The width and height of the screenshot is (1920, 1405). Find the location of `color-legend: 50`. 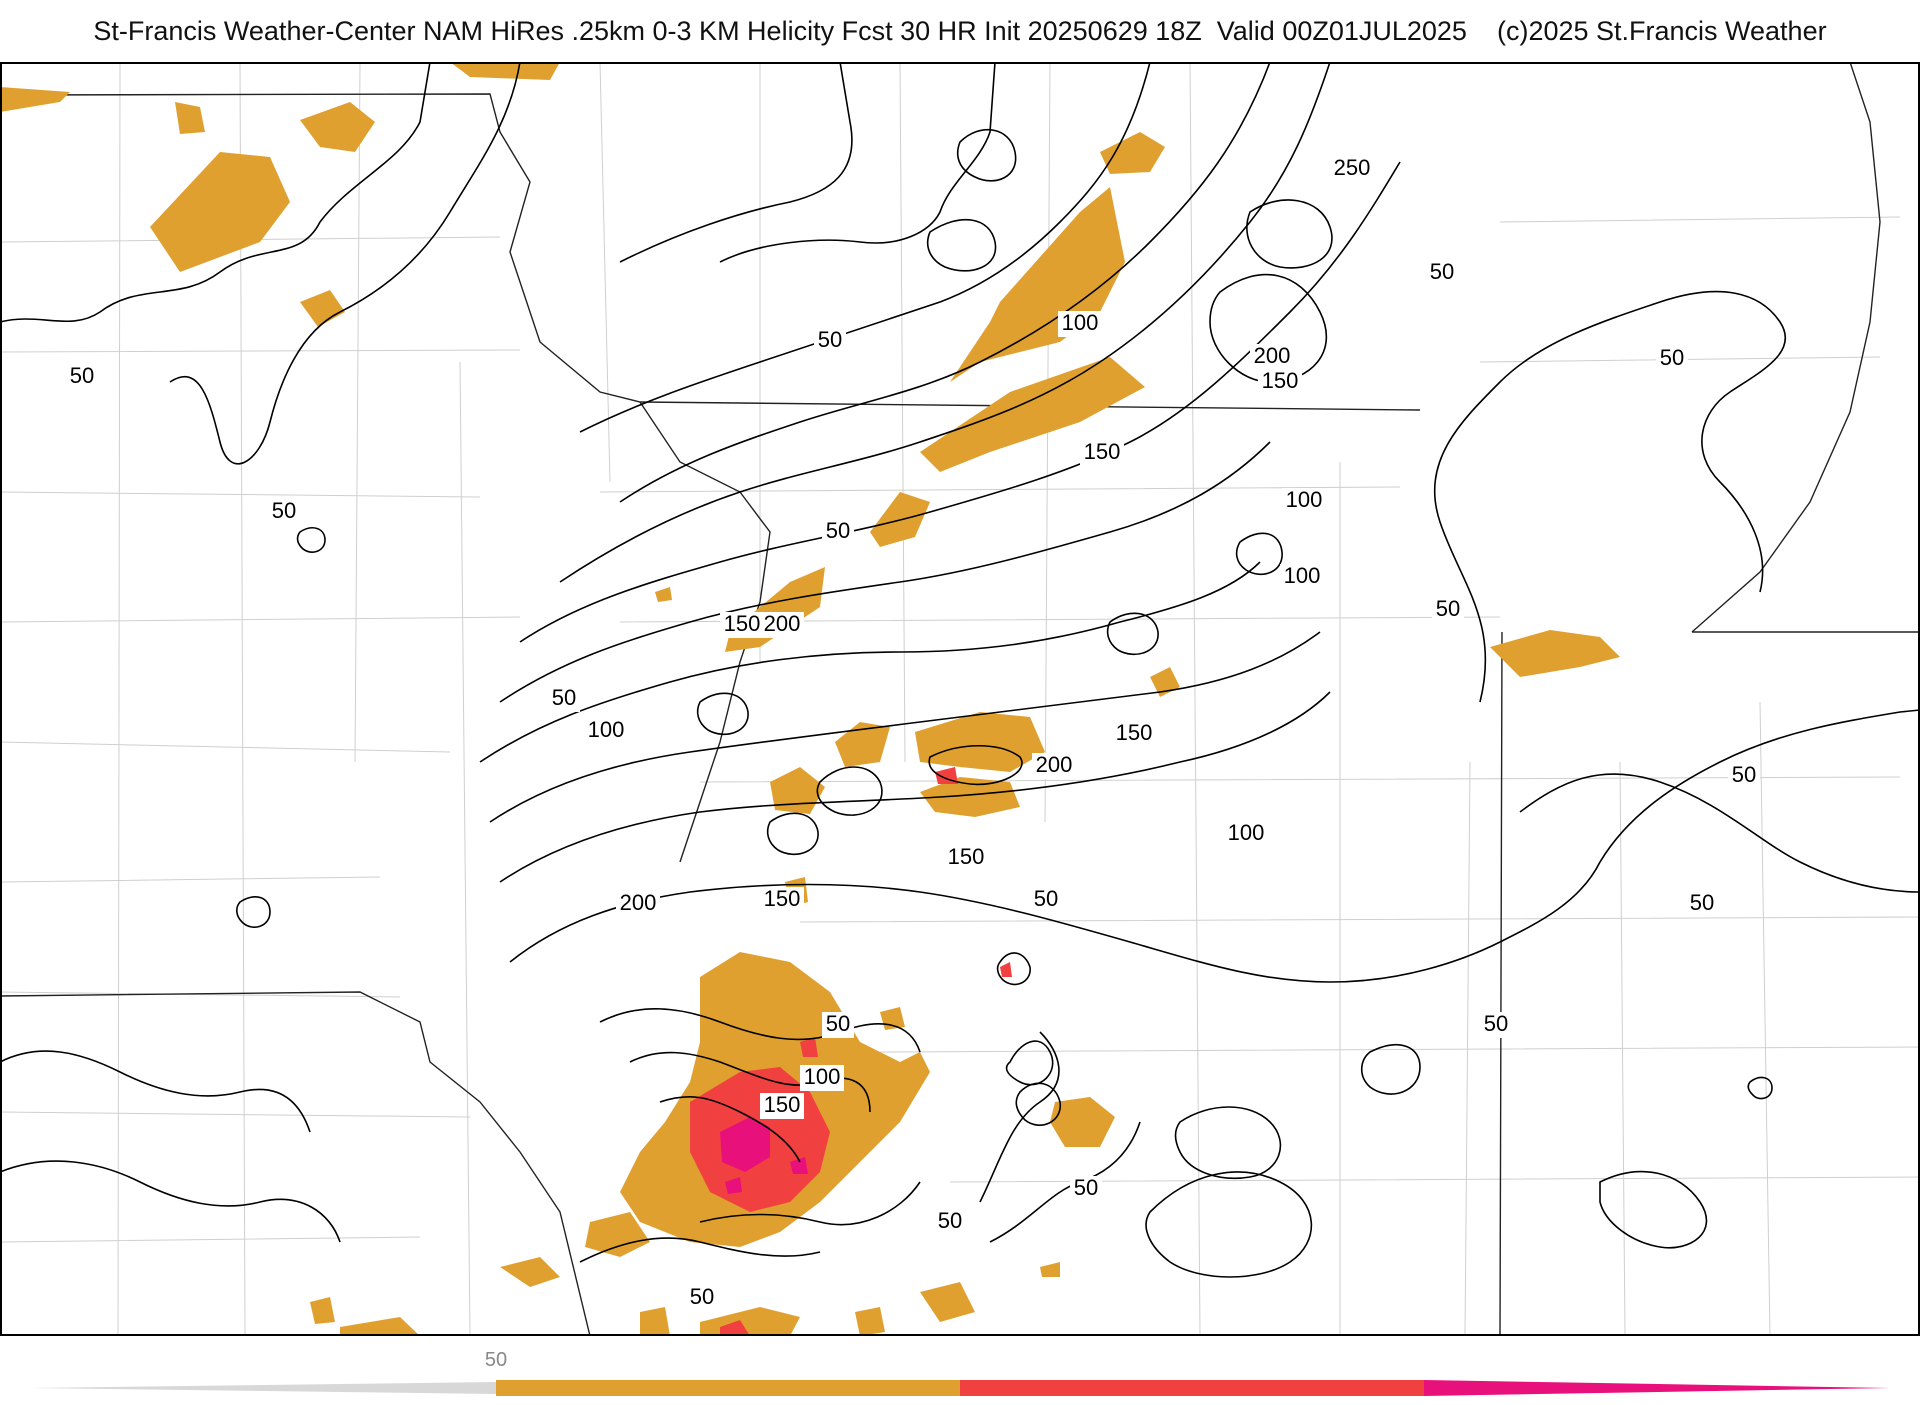

color-legend: 50 is located at coordinates (960, 1368).